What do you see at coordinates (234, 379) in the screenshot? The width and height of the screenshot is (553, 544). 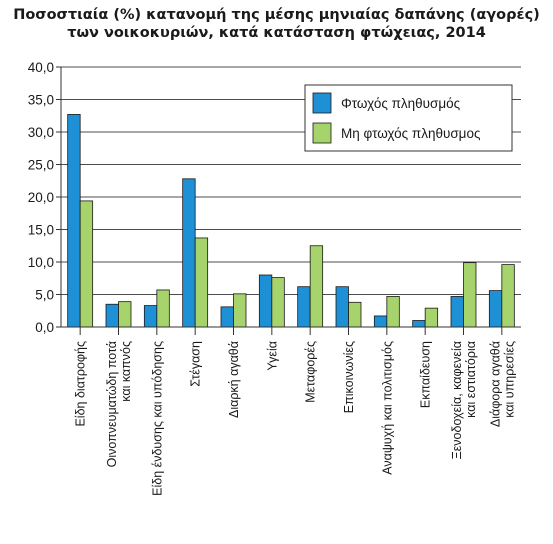 I see `x-tick-label: Διαρκή αγαθά` at bounding box center [234, 379].